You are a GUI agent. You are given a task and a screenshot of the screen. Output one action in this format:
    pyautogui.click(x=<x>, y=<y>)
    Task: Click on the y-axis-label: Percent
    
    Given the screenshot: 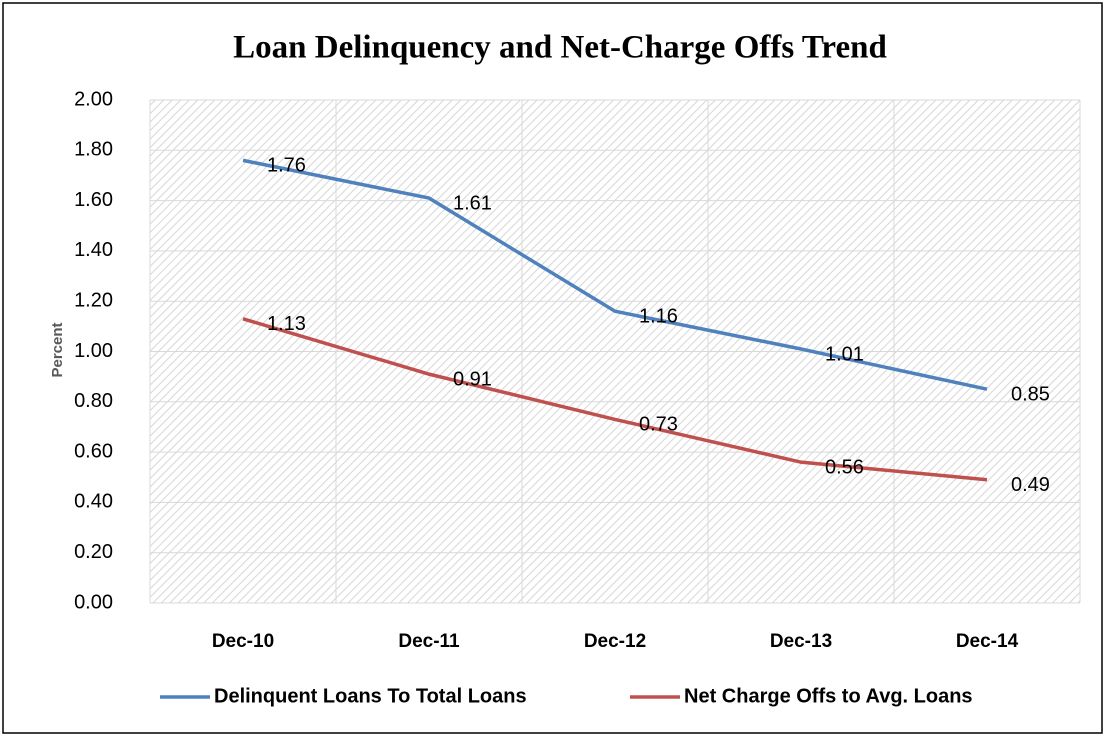 What is the action you would take?
    pyautogui.click(x=57, y=349)
    